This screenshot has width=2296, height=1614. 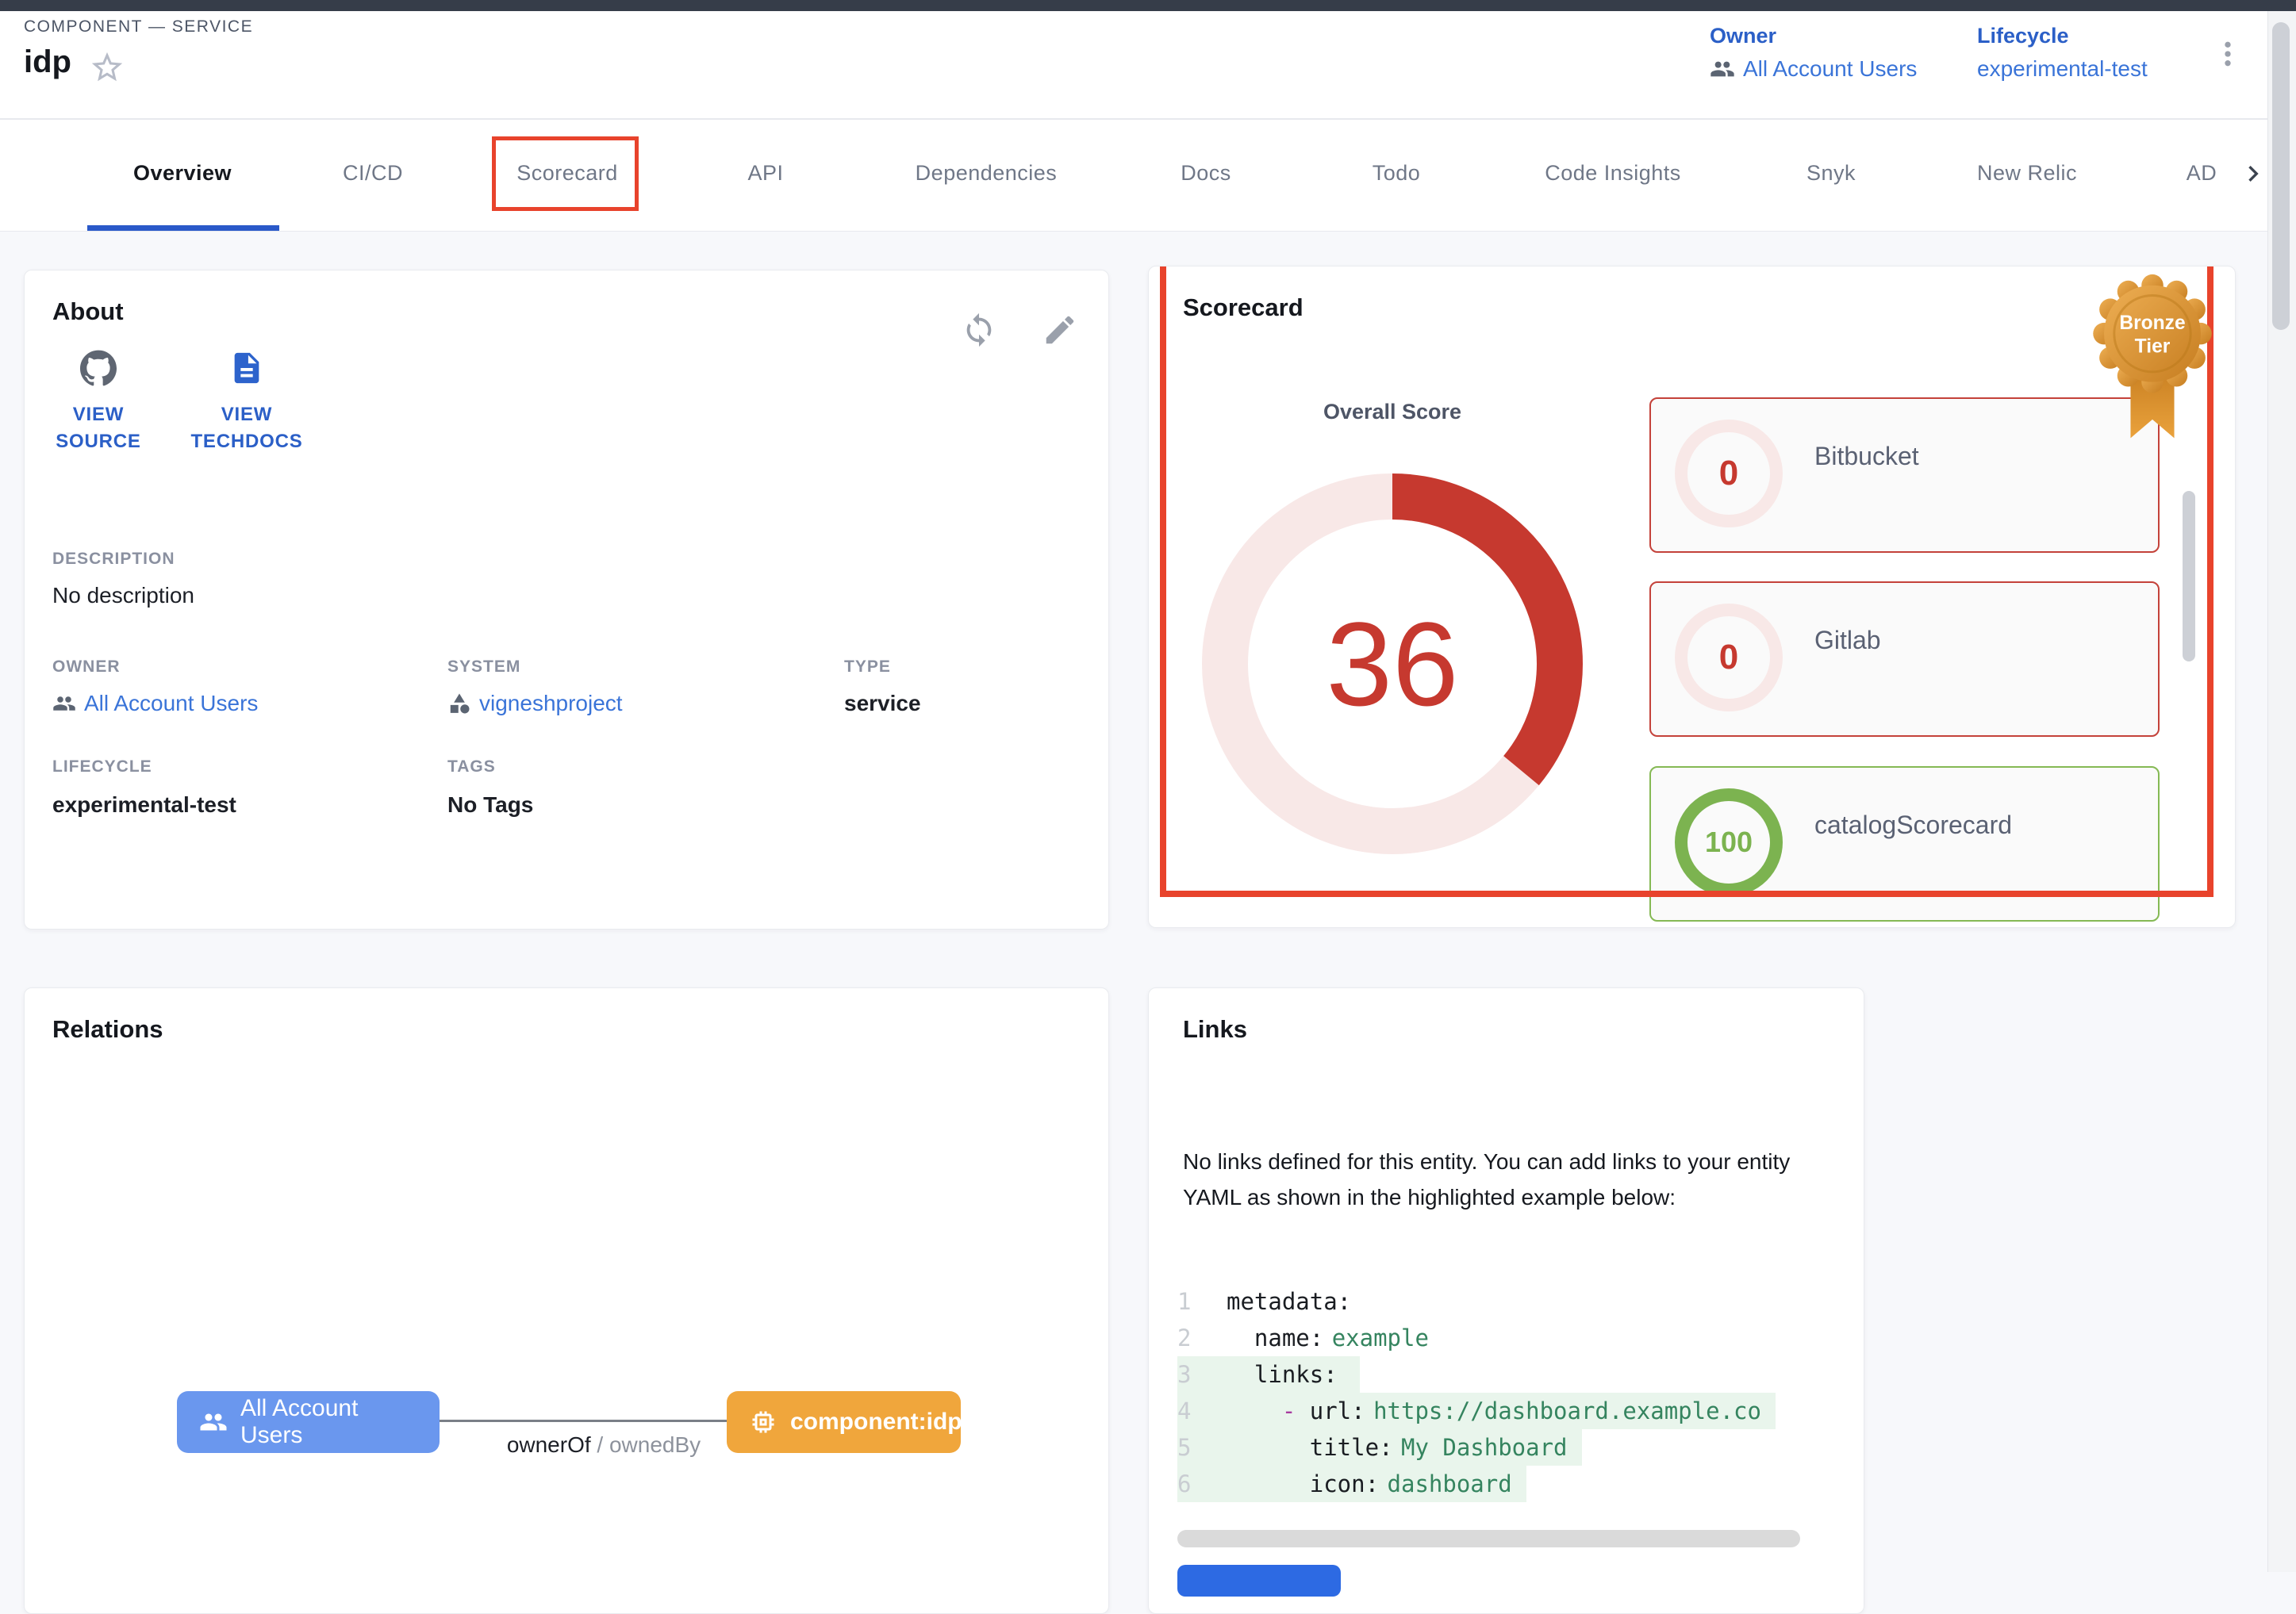 I want to click on relation-edge-line, so click(x=583, y=1421).